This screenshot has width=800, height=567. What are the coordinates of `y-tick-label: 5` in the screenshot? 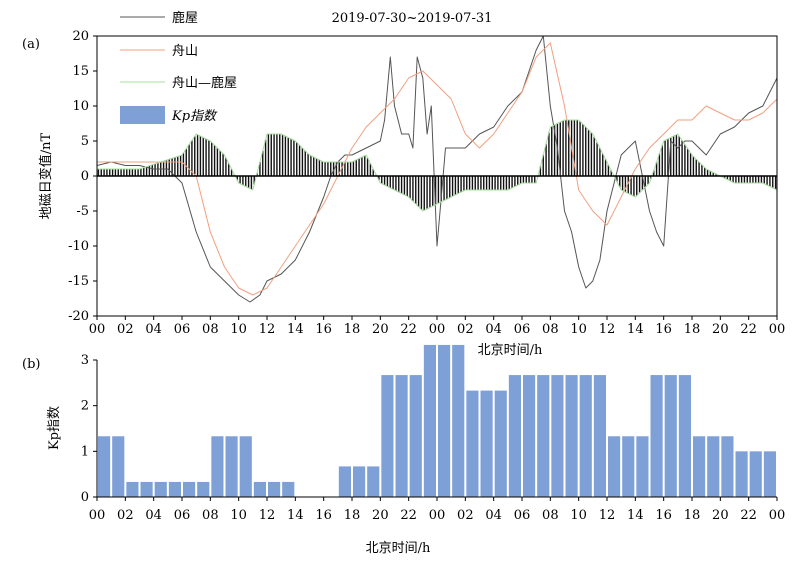 It's located at (85, 141).